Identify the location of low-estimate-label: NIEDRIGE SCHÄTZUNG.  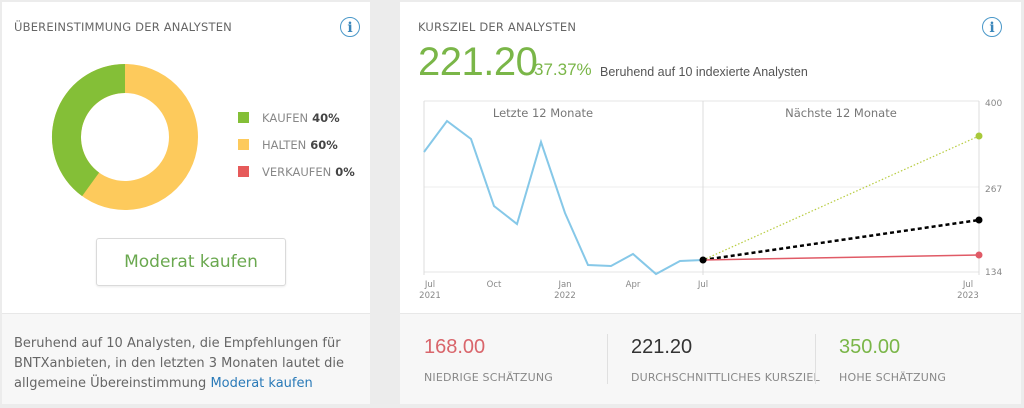
(489, 377).